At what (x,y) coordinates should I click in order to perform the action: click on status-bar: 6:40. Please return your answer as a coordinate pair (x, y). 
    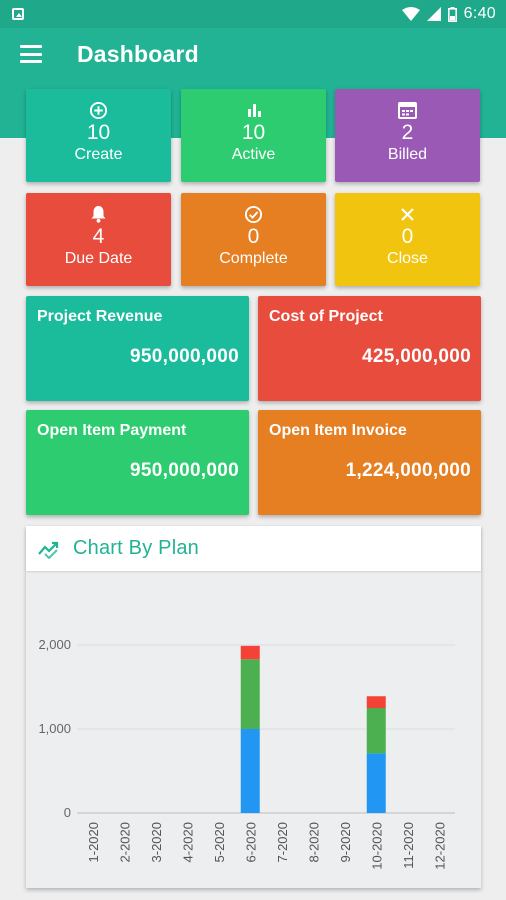
    Looking at the image, I should click on (253, 14).